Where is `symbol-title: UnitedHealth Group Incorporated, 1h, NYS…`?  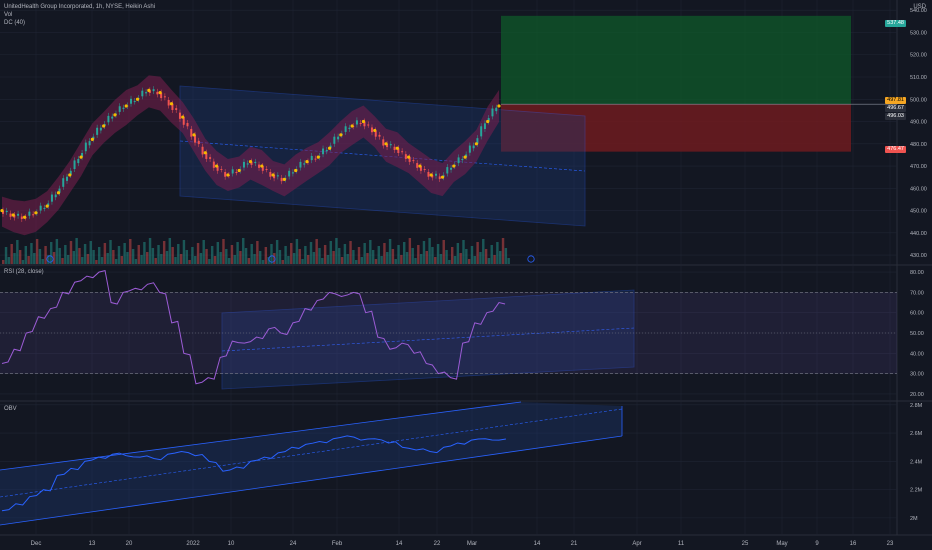
symbol-title: UnitedHealth Group Incorporated, 1h, NYS… is located at coordinates (80, 7).